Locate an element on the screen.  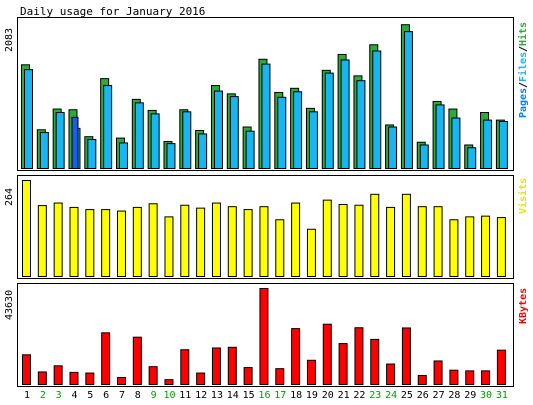
day-label: 27 is located at coordinates (439, 395).